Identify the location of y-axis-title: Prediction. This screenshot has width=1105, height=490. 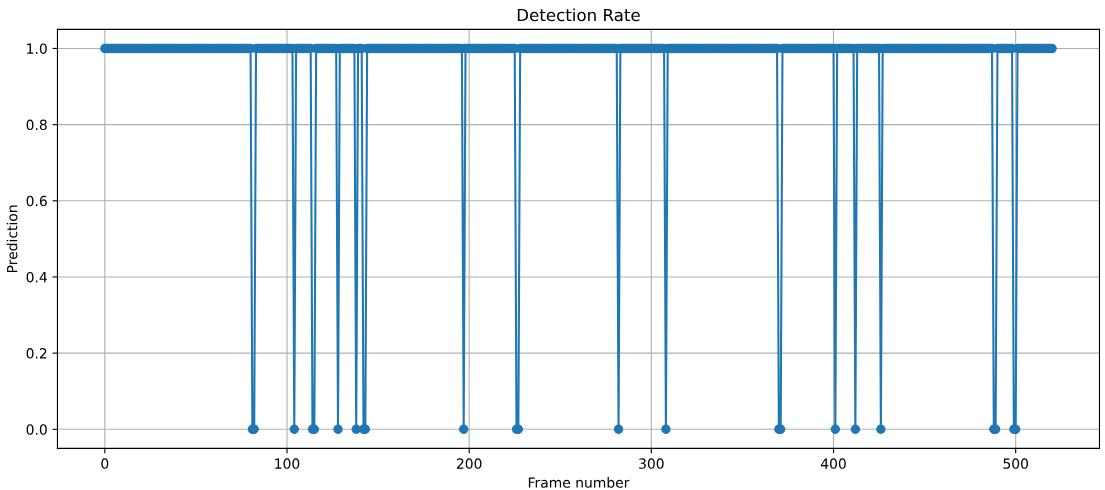
(12, 239).